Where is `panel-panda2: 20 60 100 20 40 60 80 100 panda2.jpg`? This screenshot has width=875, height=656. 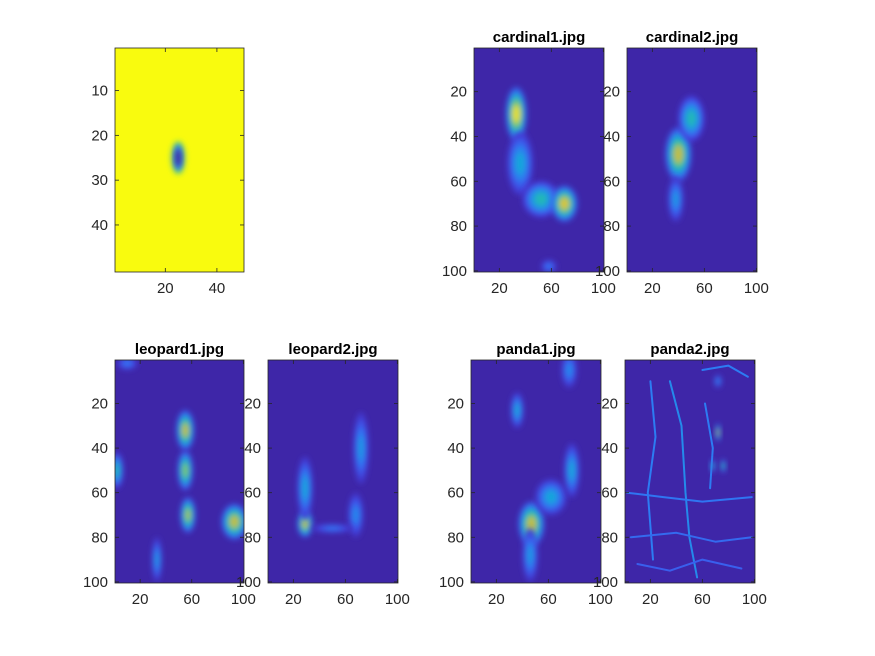 panel-panda2: 20 60 100 20 40 60 80 100 panda2.jpg is located at coordinates (680, 474).